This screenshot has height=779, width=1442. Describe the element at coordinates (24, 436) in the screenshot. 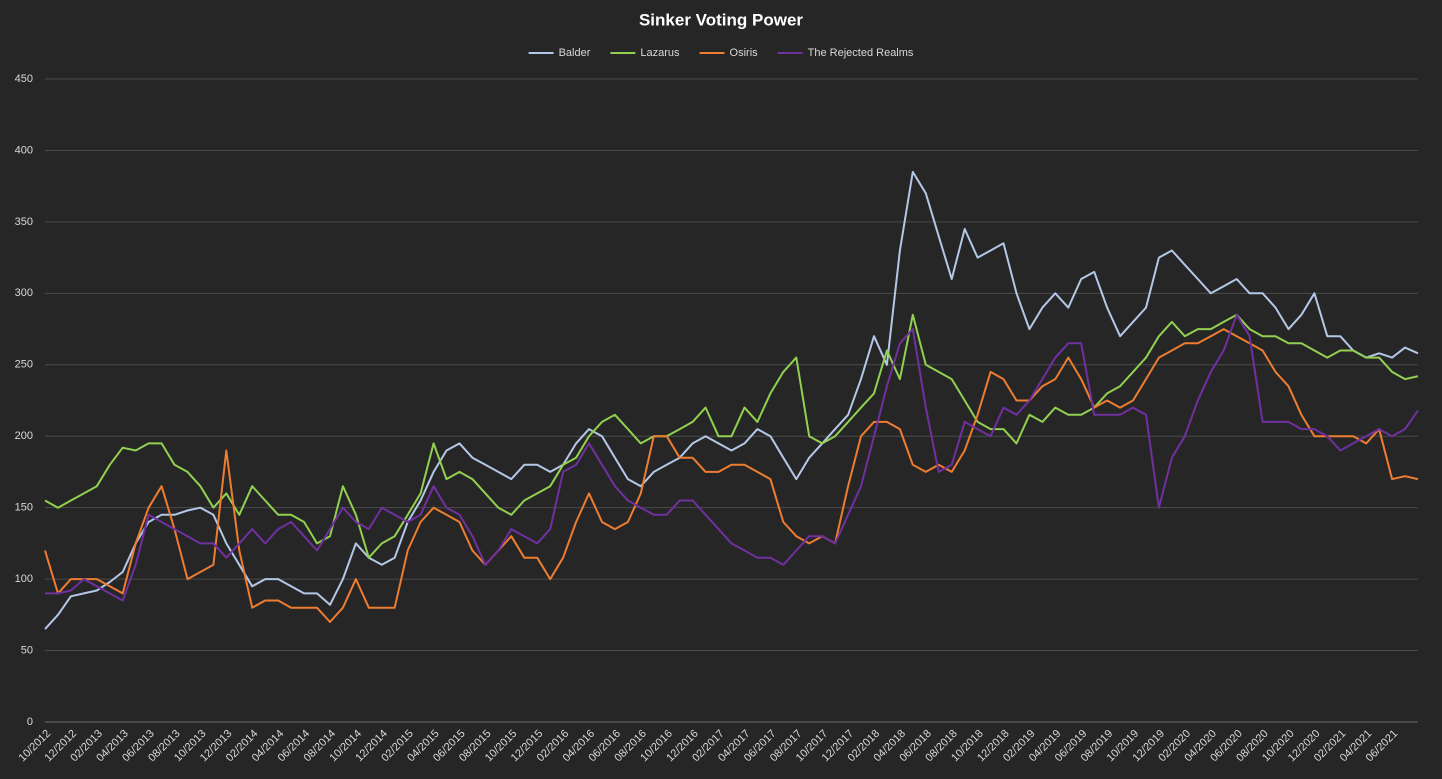

I see `y-tick-label: 200` at that location.